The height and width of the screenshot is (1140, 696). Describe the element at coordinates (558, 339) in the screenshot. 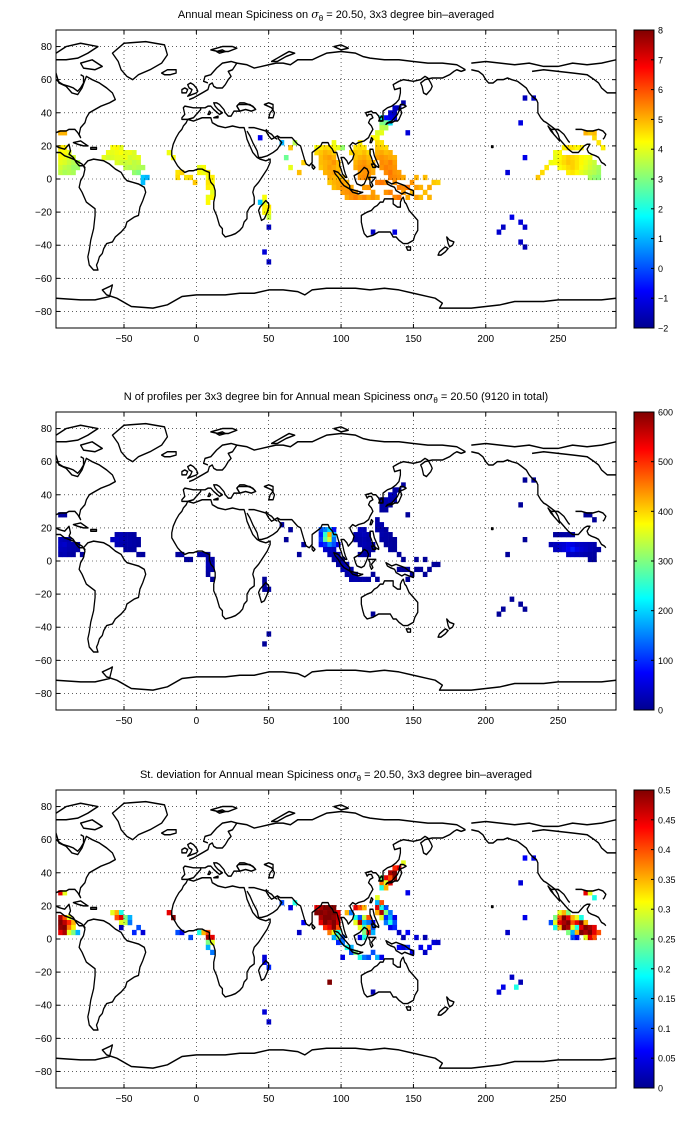

I see `x-tick-label: 250` at that location.